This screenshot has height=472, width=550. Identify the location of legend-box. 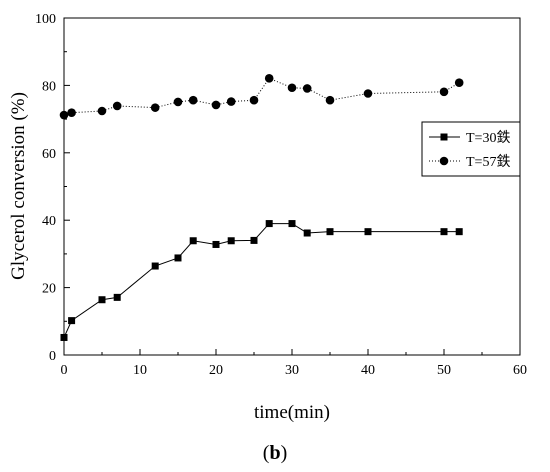
(471, 149).